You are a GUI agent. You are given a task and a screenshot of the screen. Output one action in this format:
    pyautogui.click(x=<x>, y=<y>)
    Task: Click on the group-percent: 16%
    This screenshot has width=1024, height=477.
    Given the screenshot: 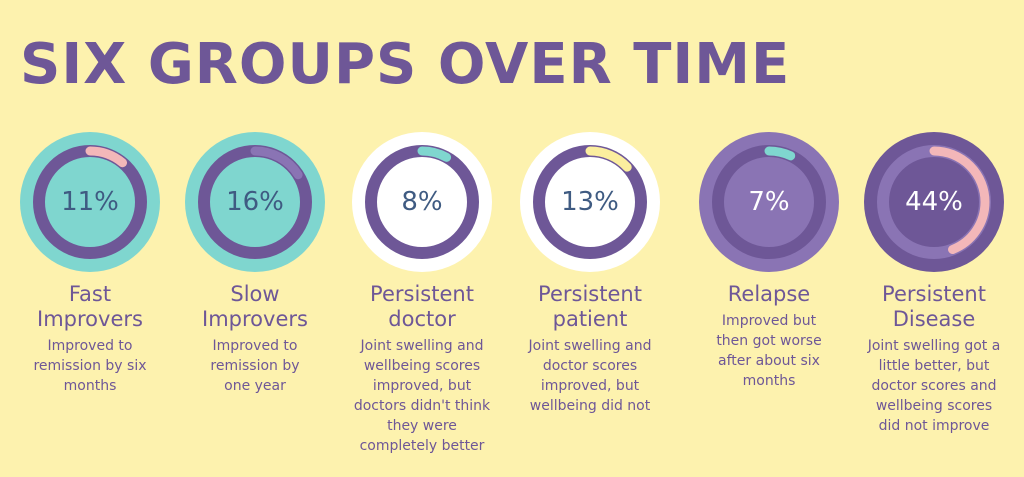 What is the action you would take?
    pyautogui.click(x=255, y=202)
    